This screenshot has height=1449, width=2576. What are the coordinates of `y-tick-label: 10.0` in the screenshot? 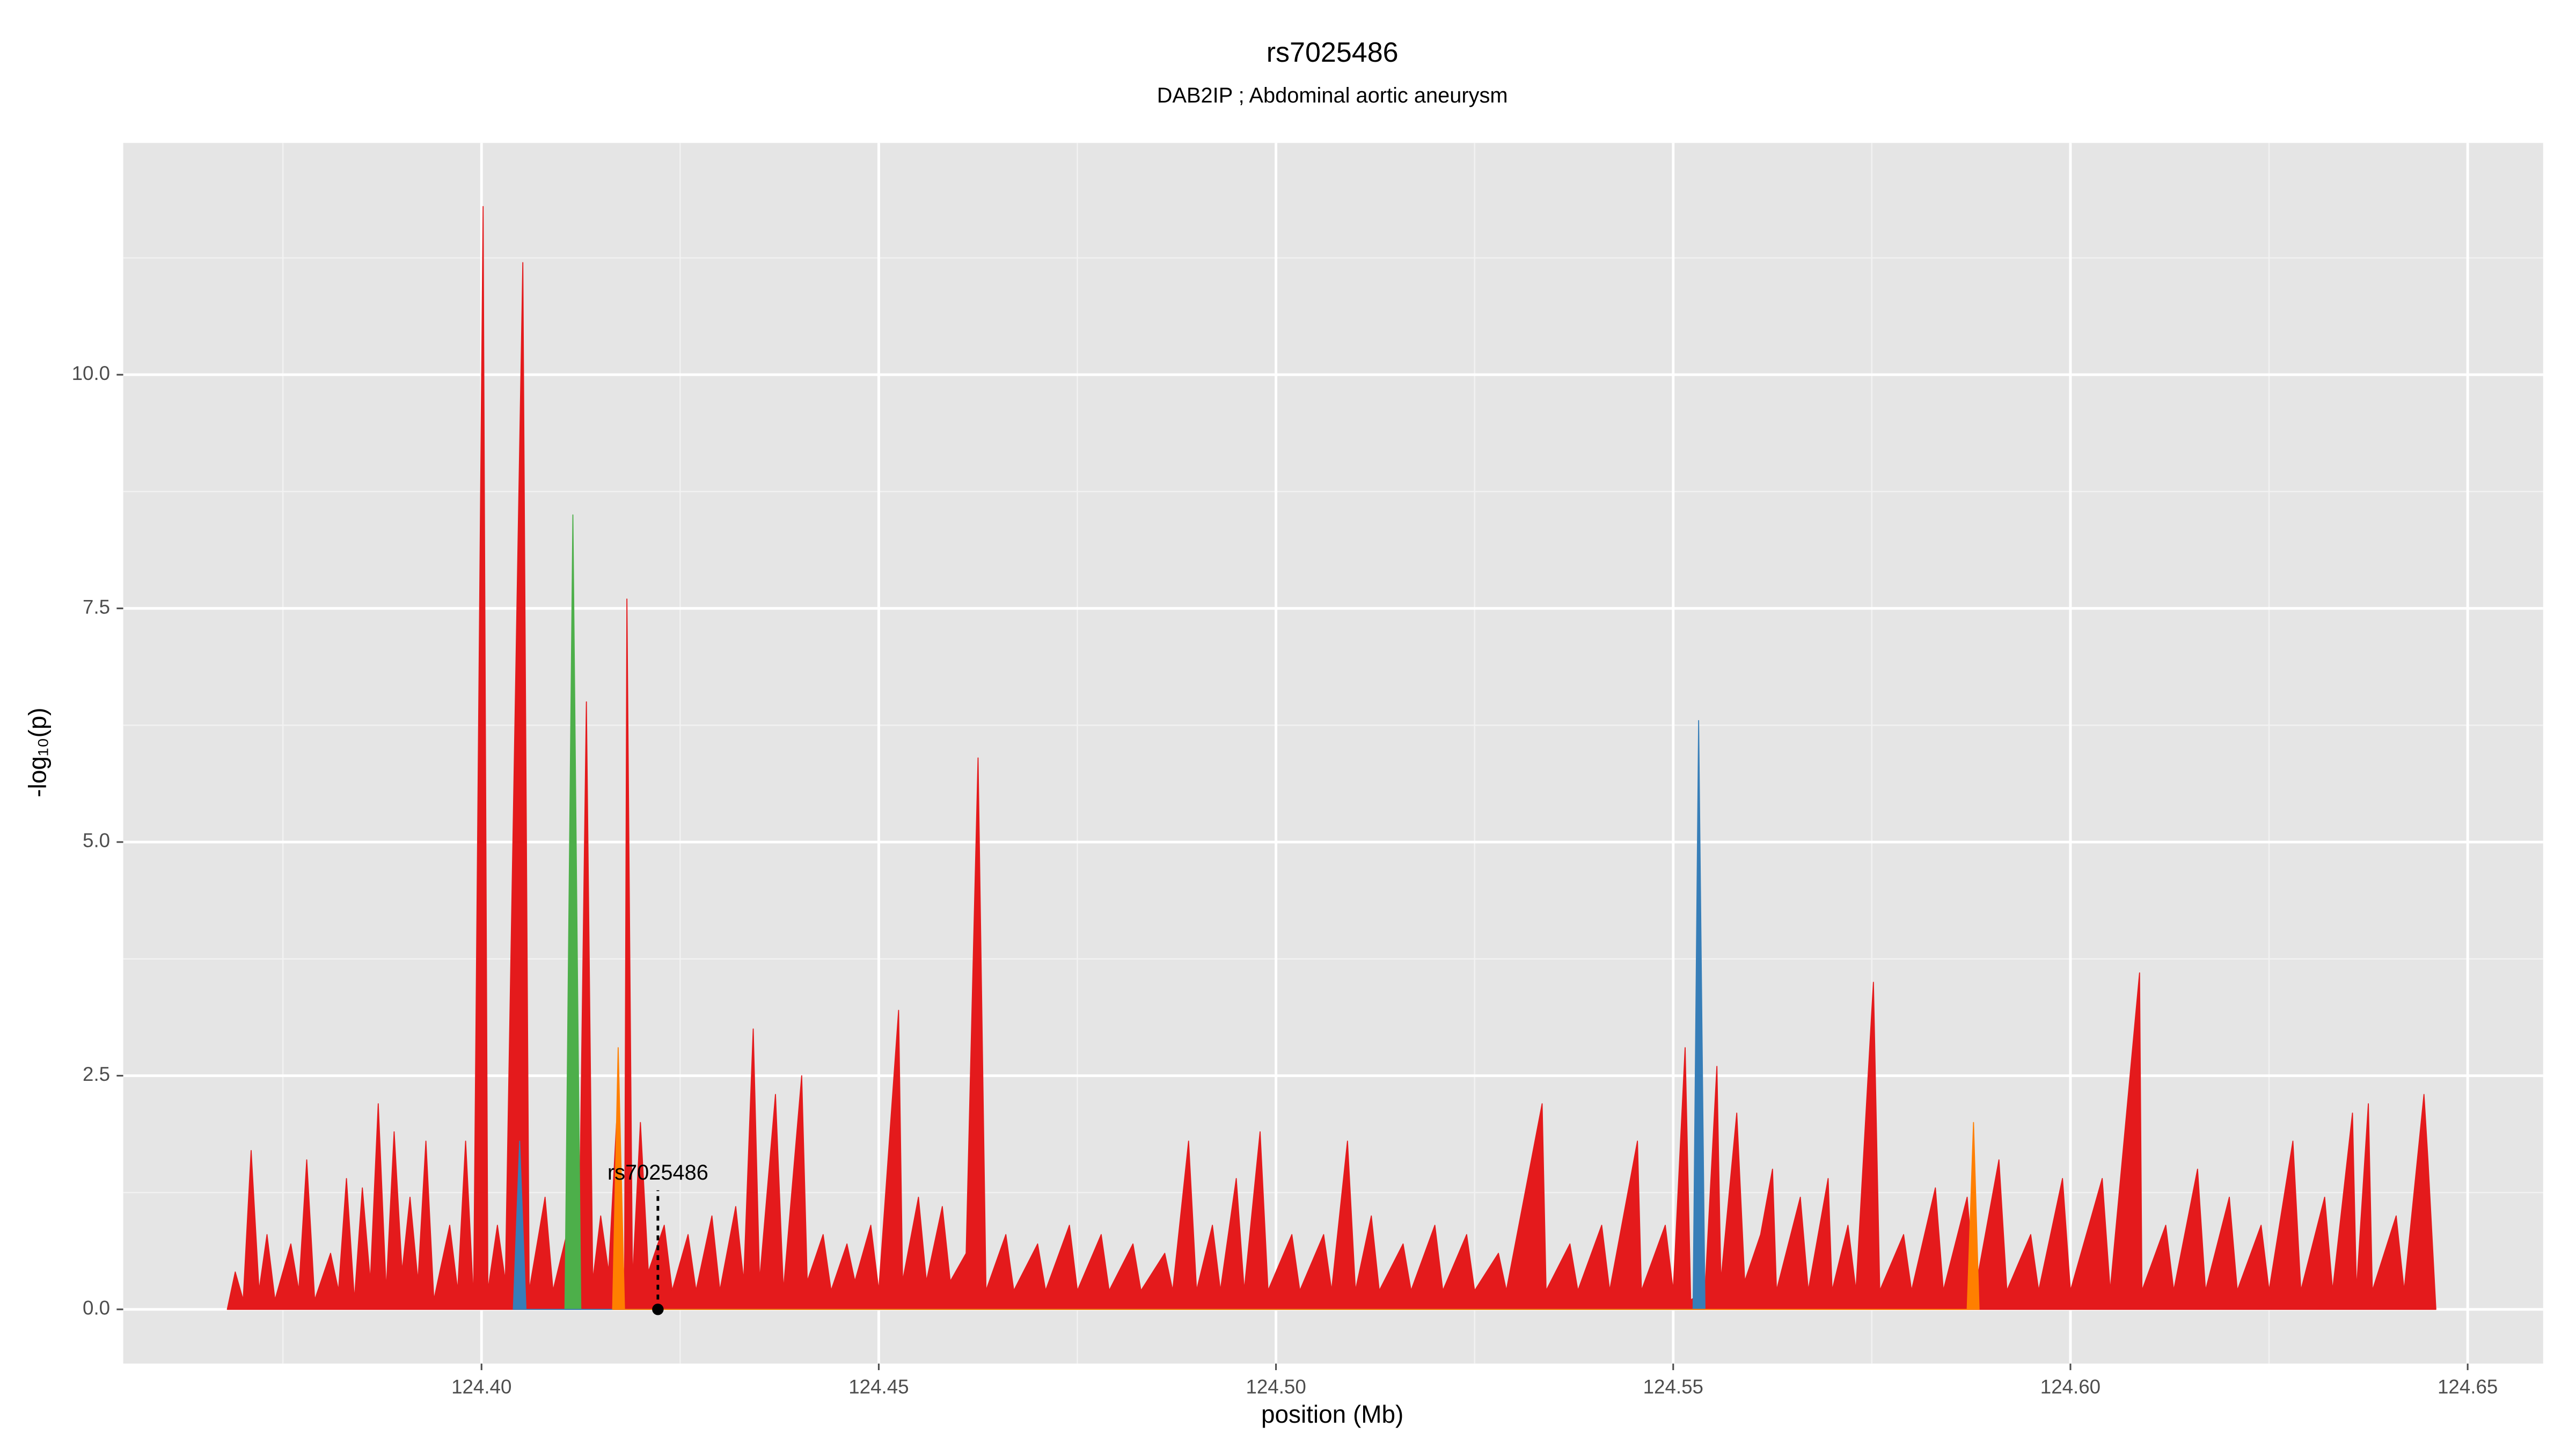 It's located at (91, 373).